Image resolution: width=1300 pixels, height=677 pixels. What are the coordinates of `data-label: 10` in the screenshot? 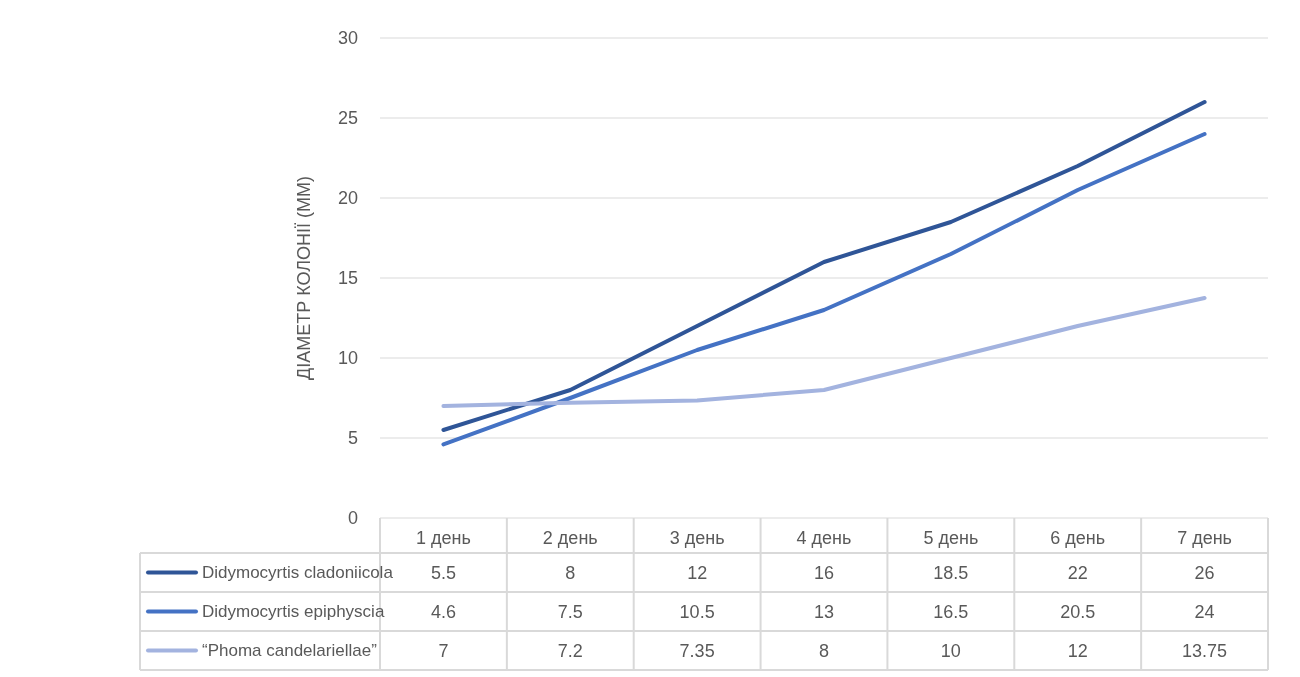 It's located at (950, 650).